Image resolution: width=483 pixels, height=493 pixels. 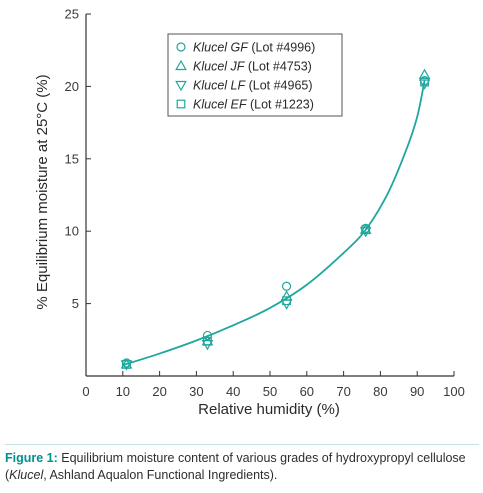 I want to click on x-axis-title: Relative humidity (%), so click(x=269, y=409).